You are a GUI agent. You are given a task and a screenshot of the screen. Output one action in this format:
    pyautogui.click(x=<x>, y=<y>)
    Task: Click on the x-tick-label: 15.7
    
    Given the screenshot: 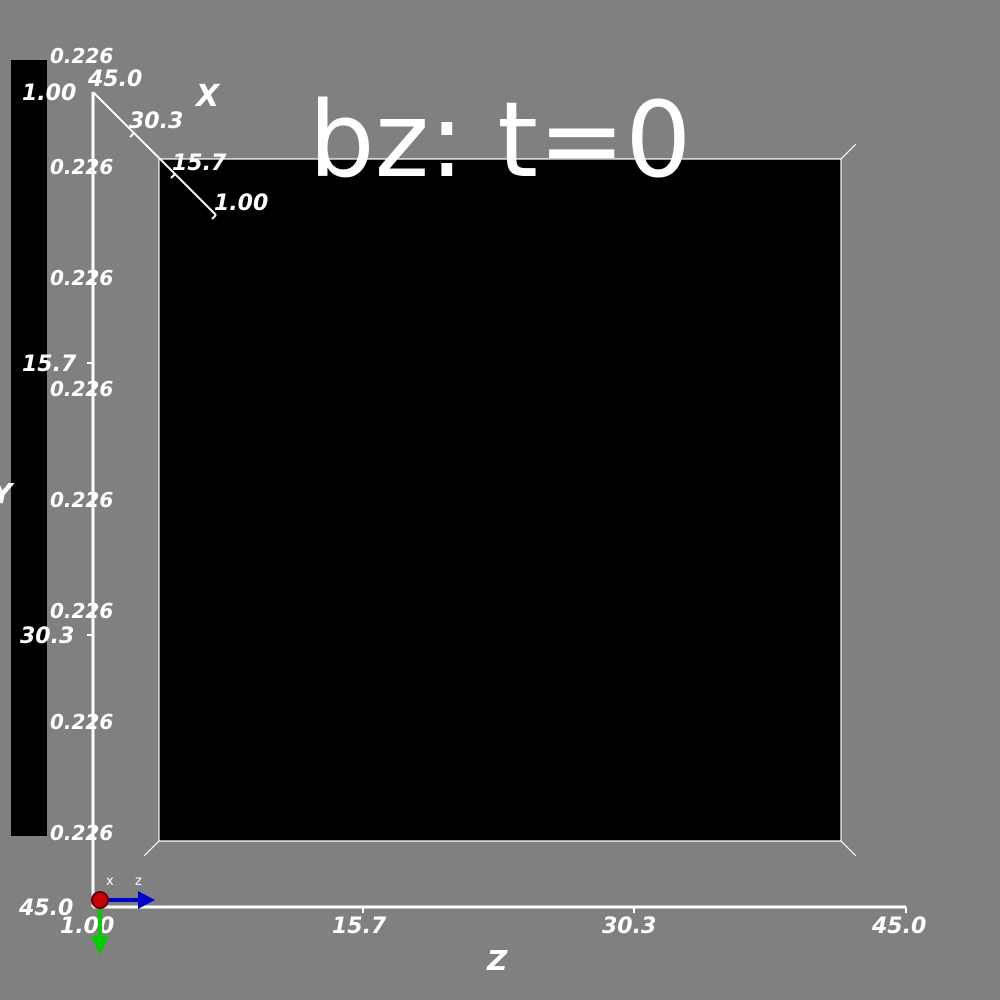 What is the action you would take?
    pyautogui.click(x=199, y=163)
    